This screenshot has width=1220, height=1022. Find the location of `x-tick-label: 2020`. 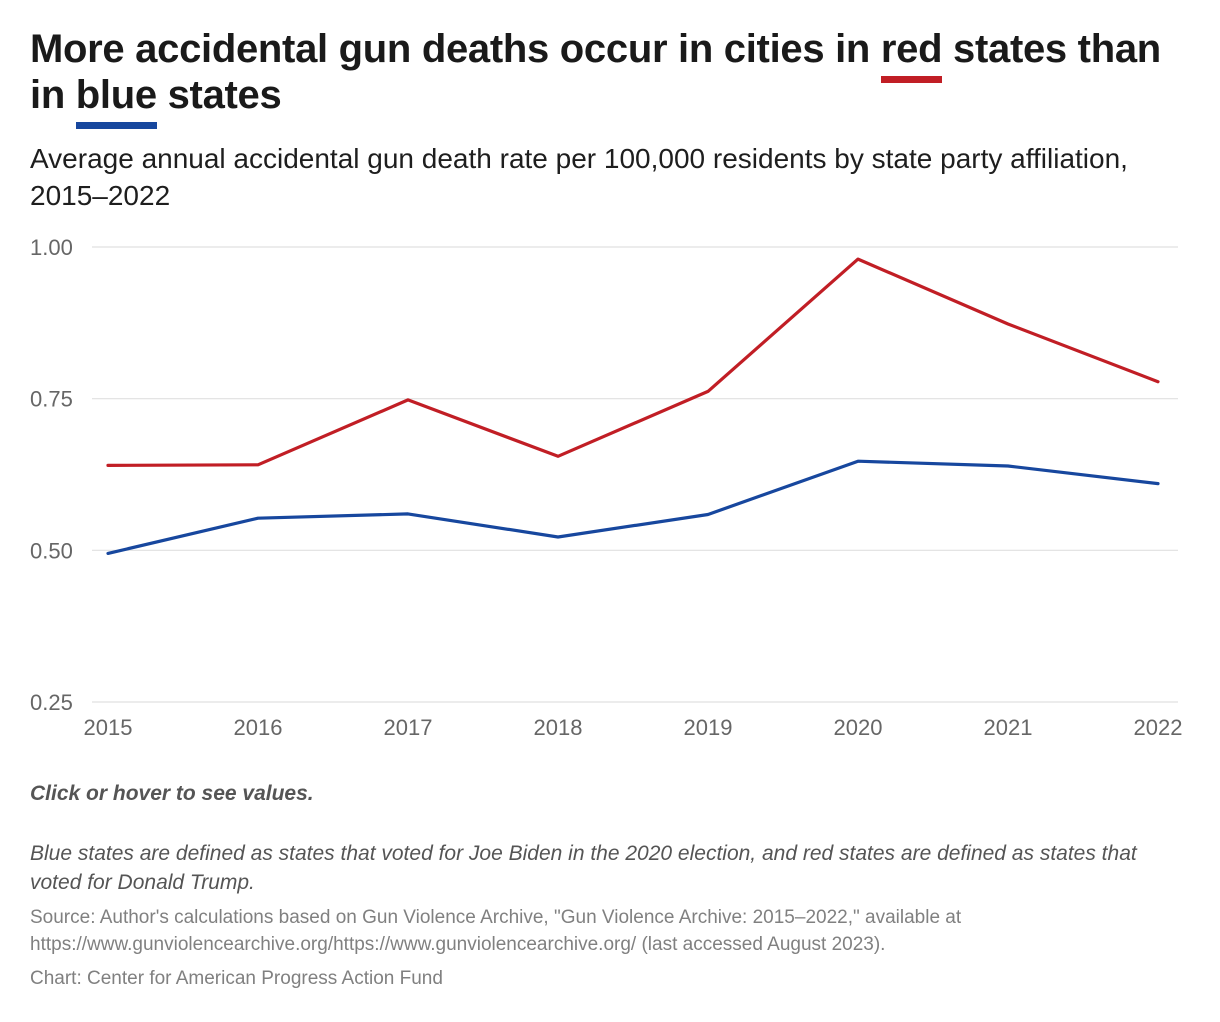

x-tick-label: 2020 is located at coordinates (858, 727).